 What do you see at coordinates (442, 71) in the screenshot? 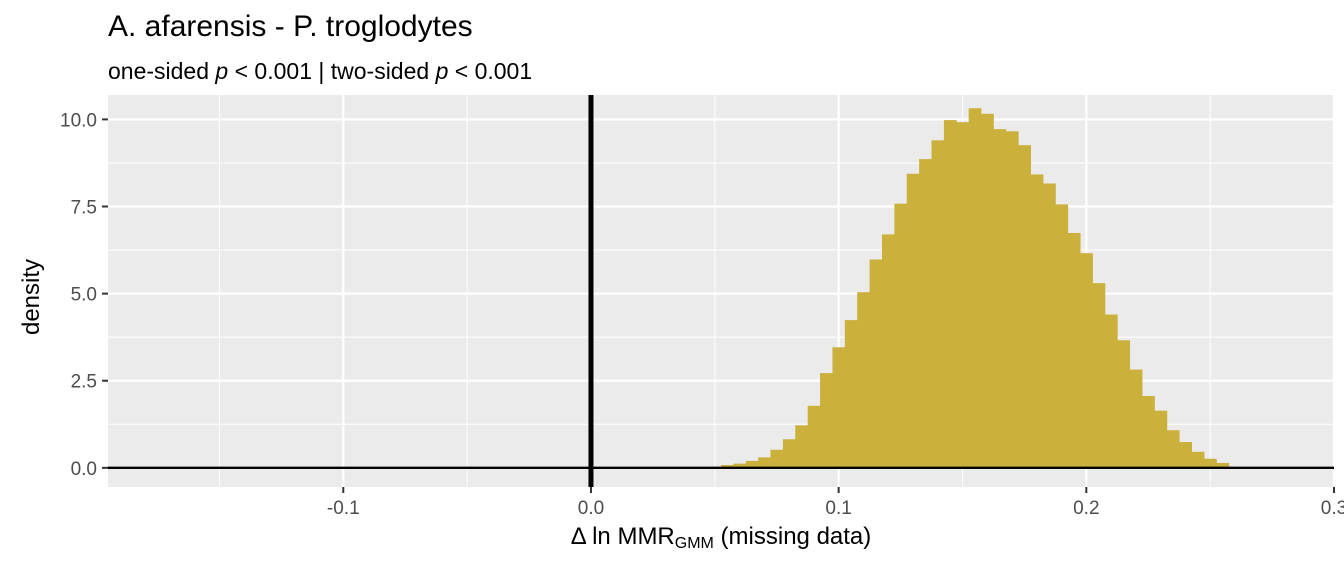
I see `subtitle-p-symbol-2: p` at bounding box center [442, 71].